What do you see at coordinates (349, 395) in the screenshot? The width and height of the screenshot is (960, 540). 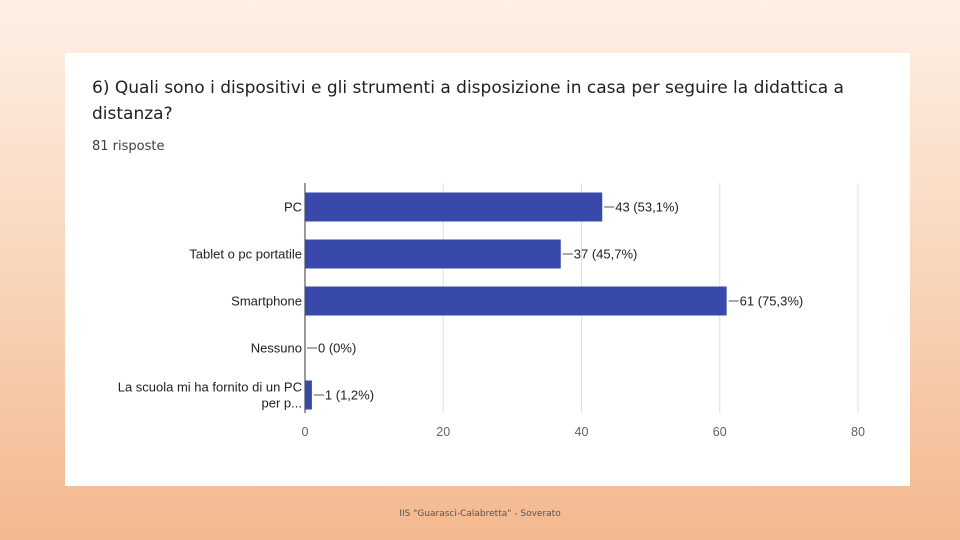 I see `data-label: 1 (1,2%)` at bounding box center [349, 395].